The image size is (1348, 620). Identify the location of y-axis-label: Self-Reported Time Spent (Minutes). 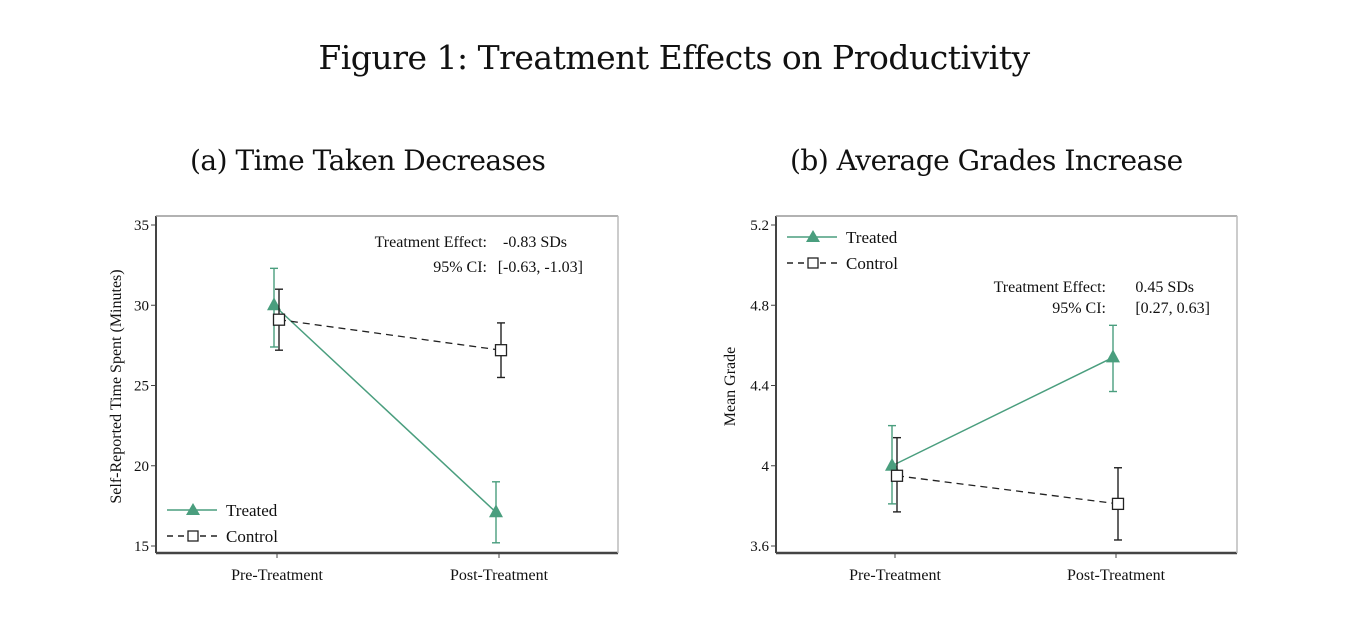
(116, 386).